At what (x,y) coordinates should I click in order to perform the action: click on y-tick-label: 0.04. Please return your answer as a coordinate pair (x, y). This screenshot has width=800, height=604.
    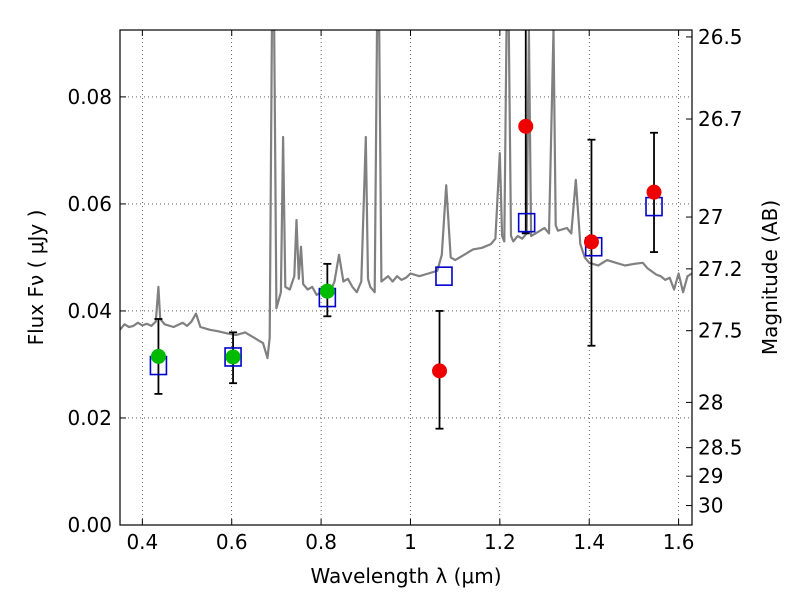
    Looking at the image, I should click on (89, 311).